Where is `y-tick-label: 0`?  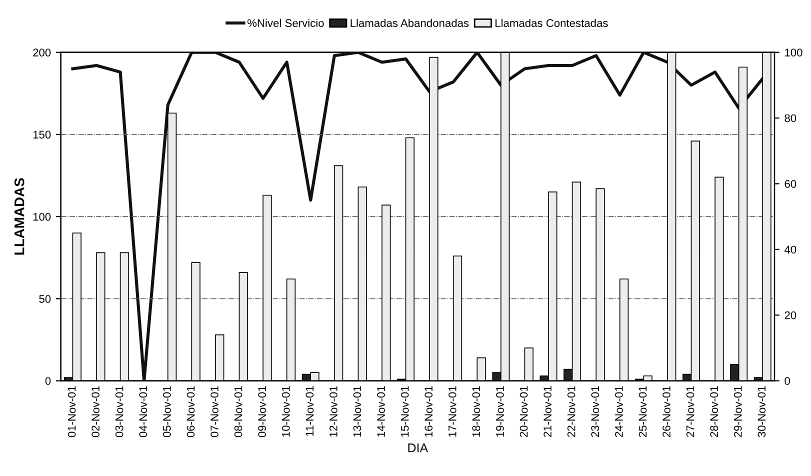
y-tick-label: 0 is located at coordinates (48, 381).